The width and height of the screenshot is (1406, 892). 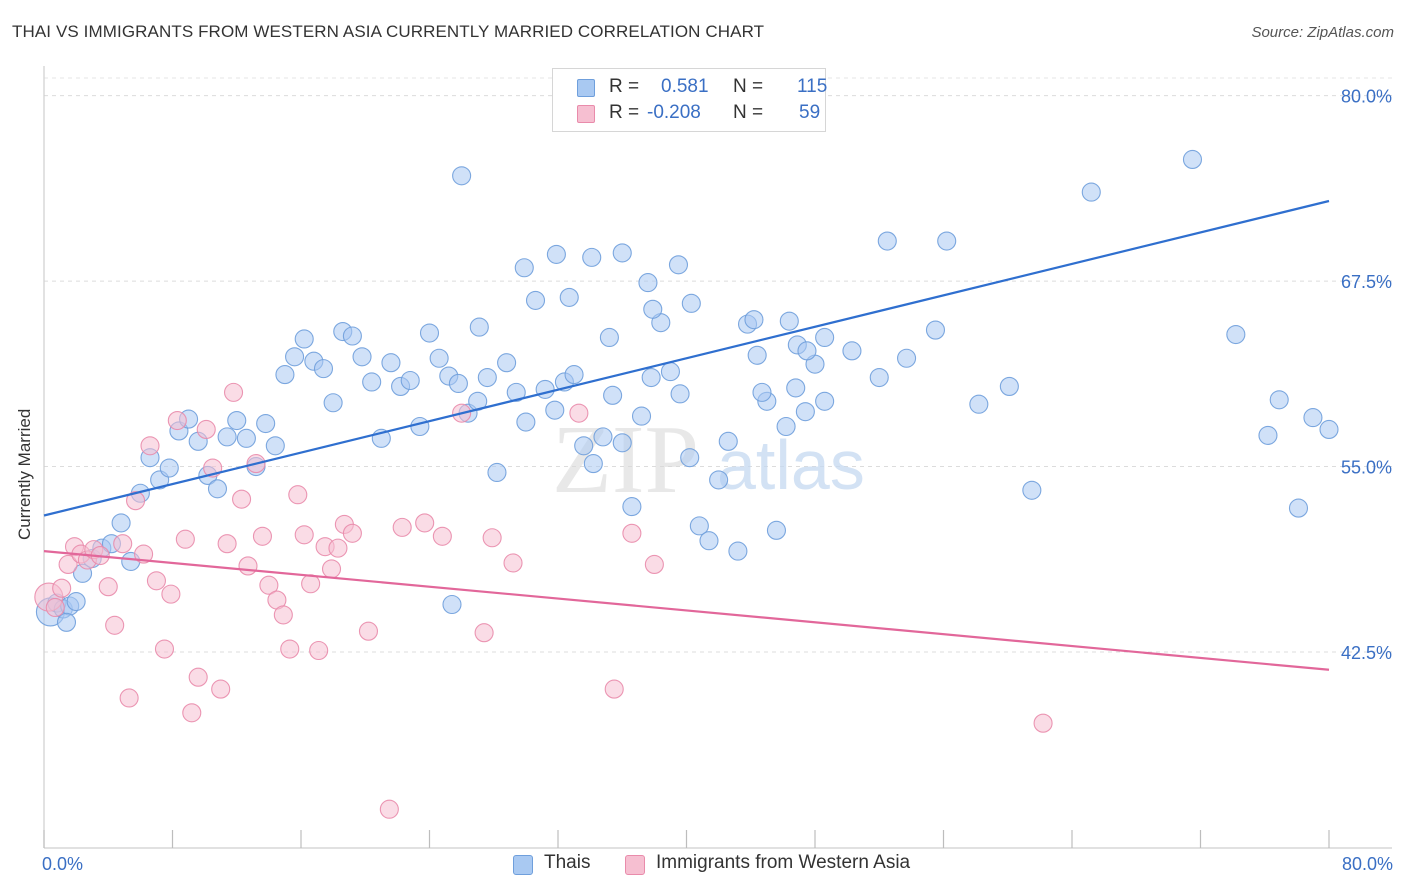 What do you see at coordinates (674, 112) in the screenshot?
I see `legend-r-value: -0.208` at bounding box center [674, 112].